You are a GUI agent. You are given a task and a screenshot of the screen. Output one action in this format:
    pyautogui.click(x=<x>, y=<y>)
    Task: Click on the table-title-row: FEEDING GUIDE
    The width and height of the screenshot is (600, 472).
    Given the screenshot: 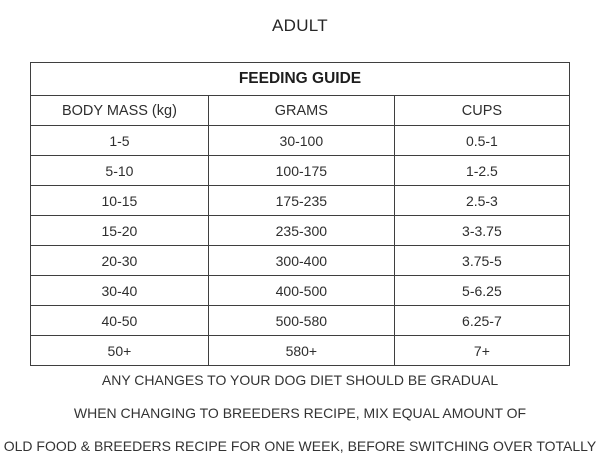 What is the action you would take?
    pyautogui.click(x=300, y=79)
    